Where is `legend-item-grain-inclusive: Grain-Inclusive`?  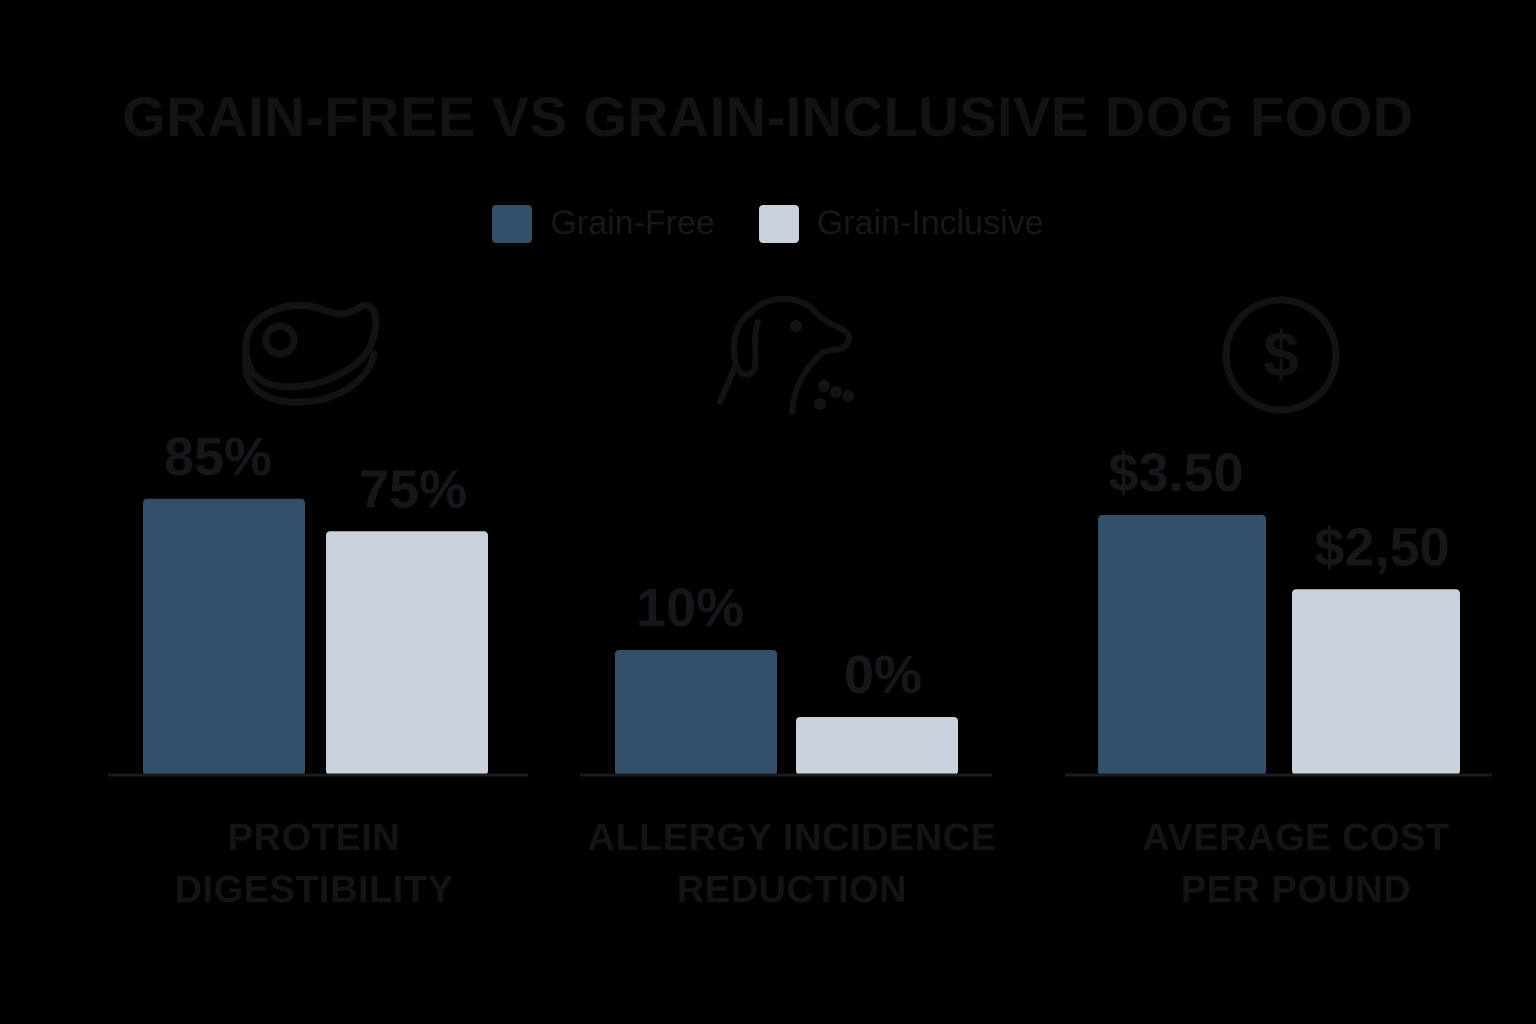 legend-item-grain-inclusive: Grain-Inclusive is located at coordinates (901, 223).